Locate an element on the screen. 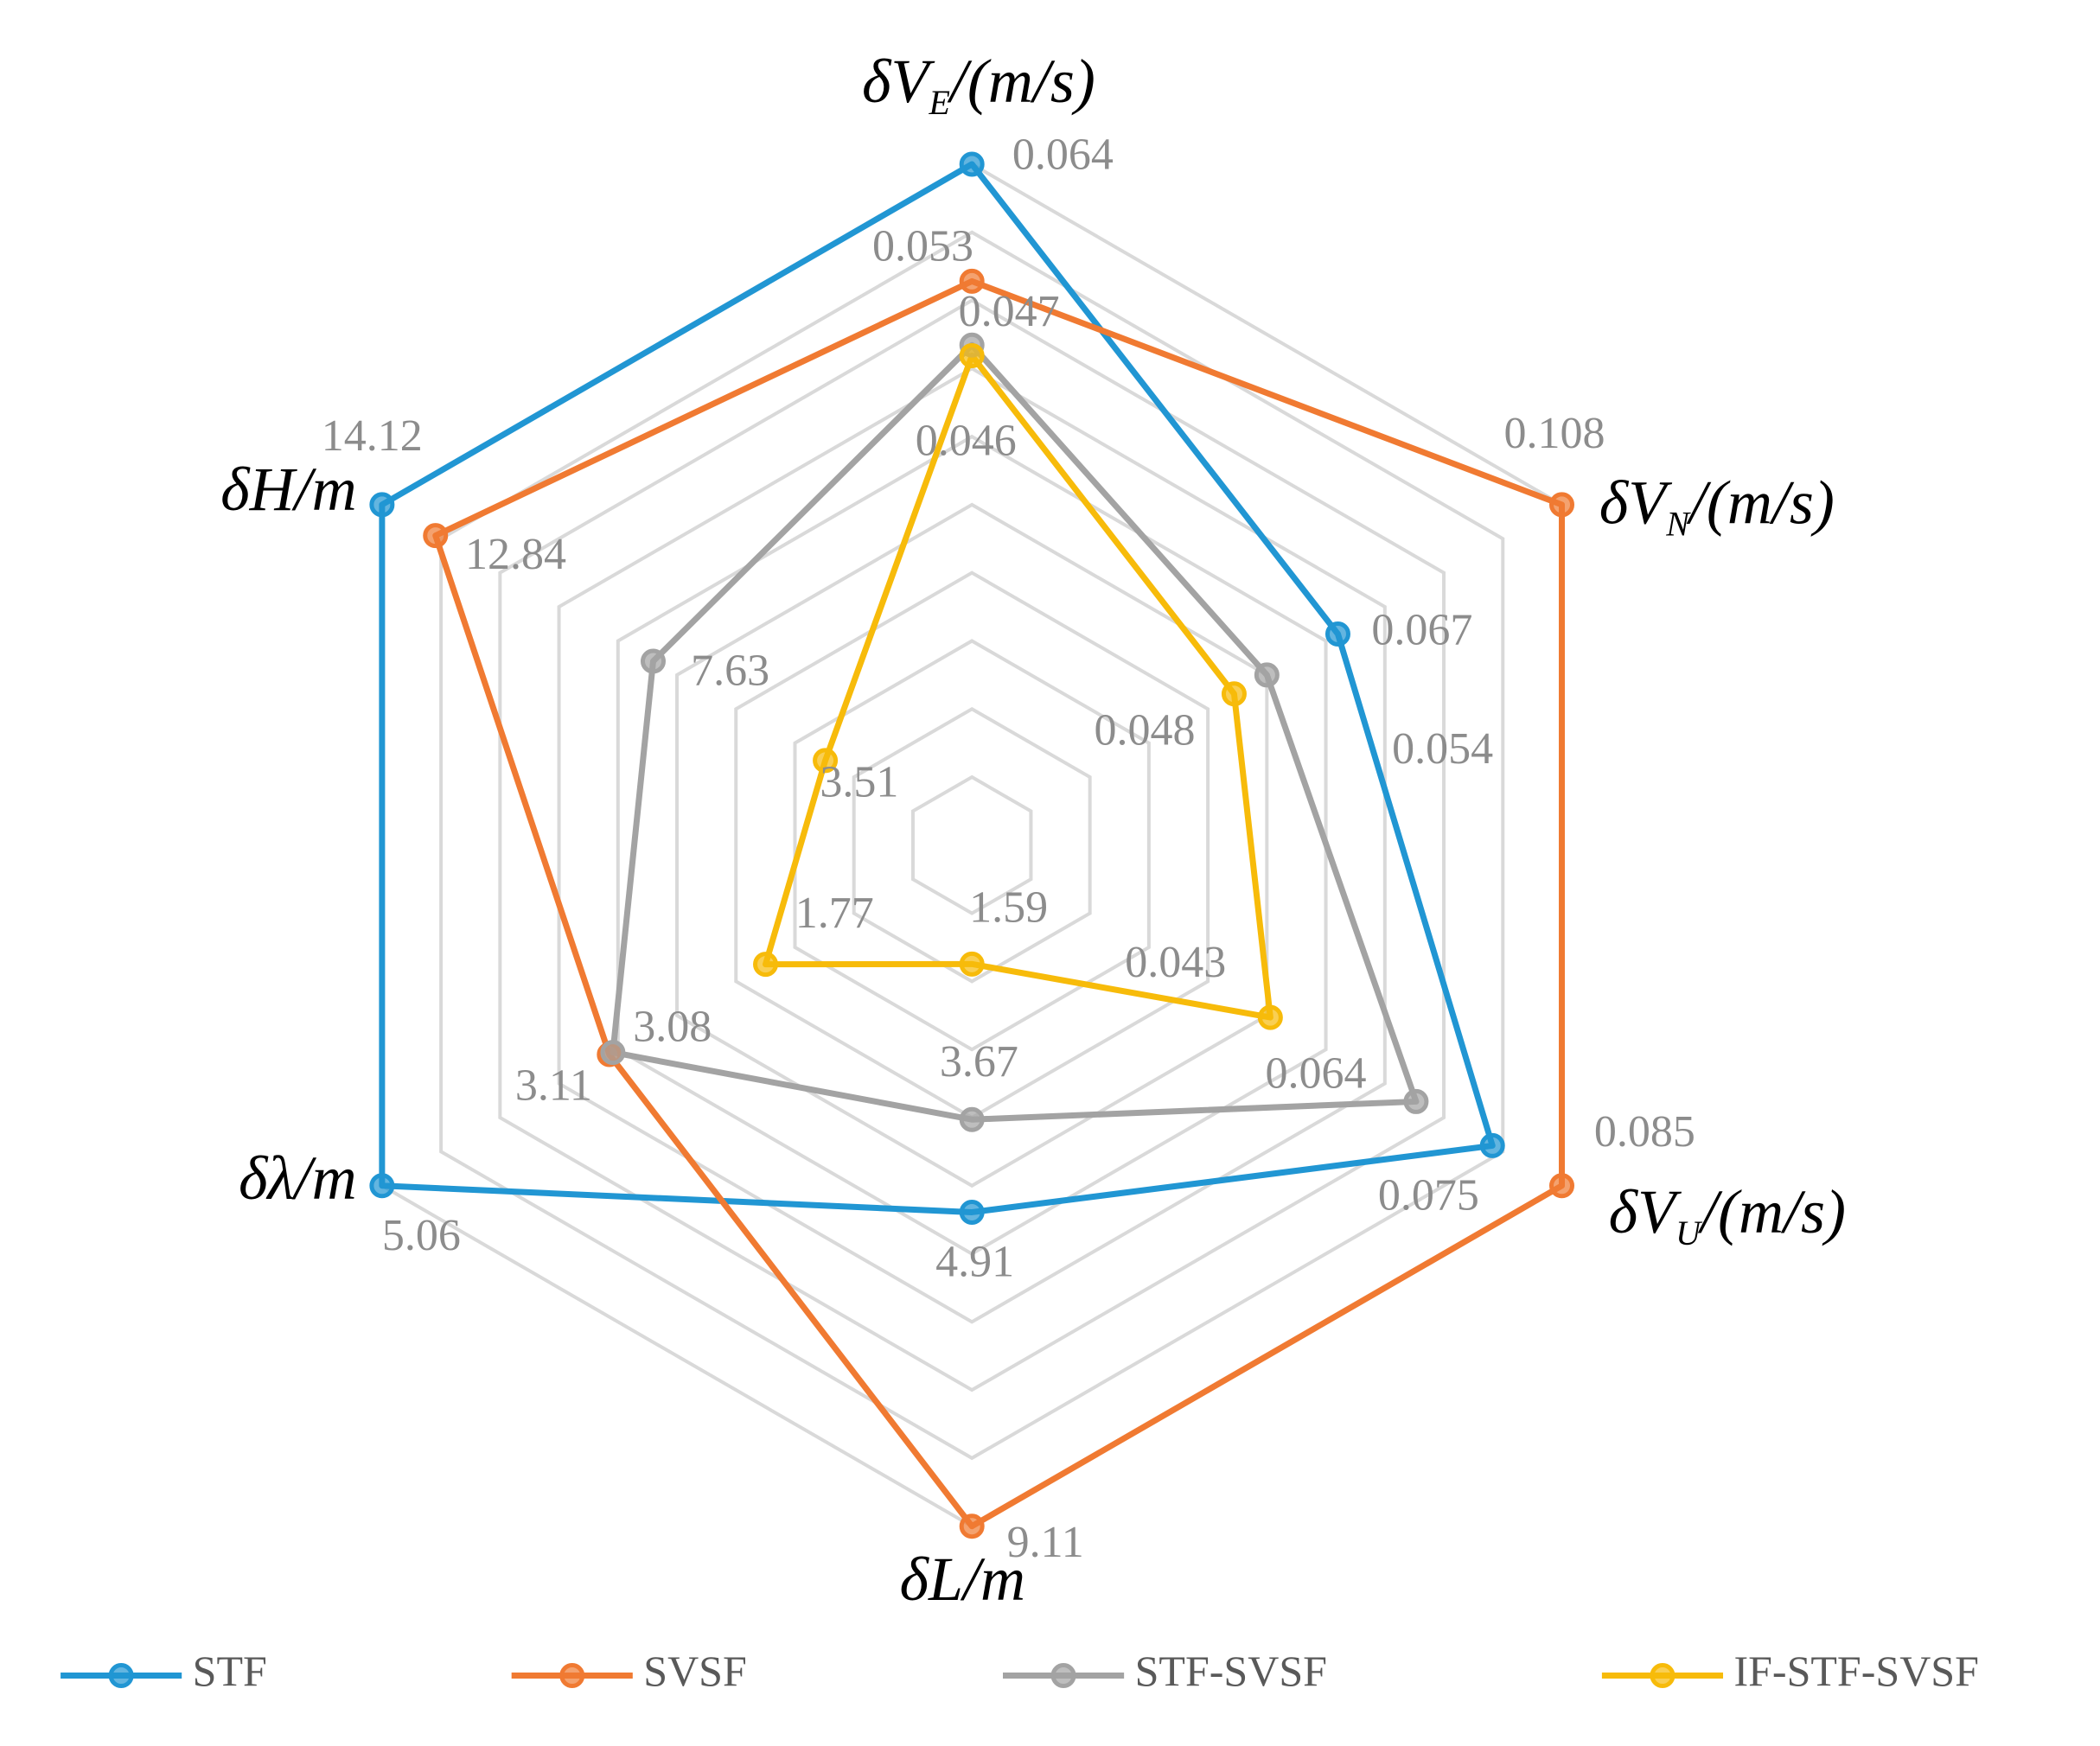  data-label: 0.054 is located at coordinates (1442, 749).